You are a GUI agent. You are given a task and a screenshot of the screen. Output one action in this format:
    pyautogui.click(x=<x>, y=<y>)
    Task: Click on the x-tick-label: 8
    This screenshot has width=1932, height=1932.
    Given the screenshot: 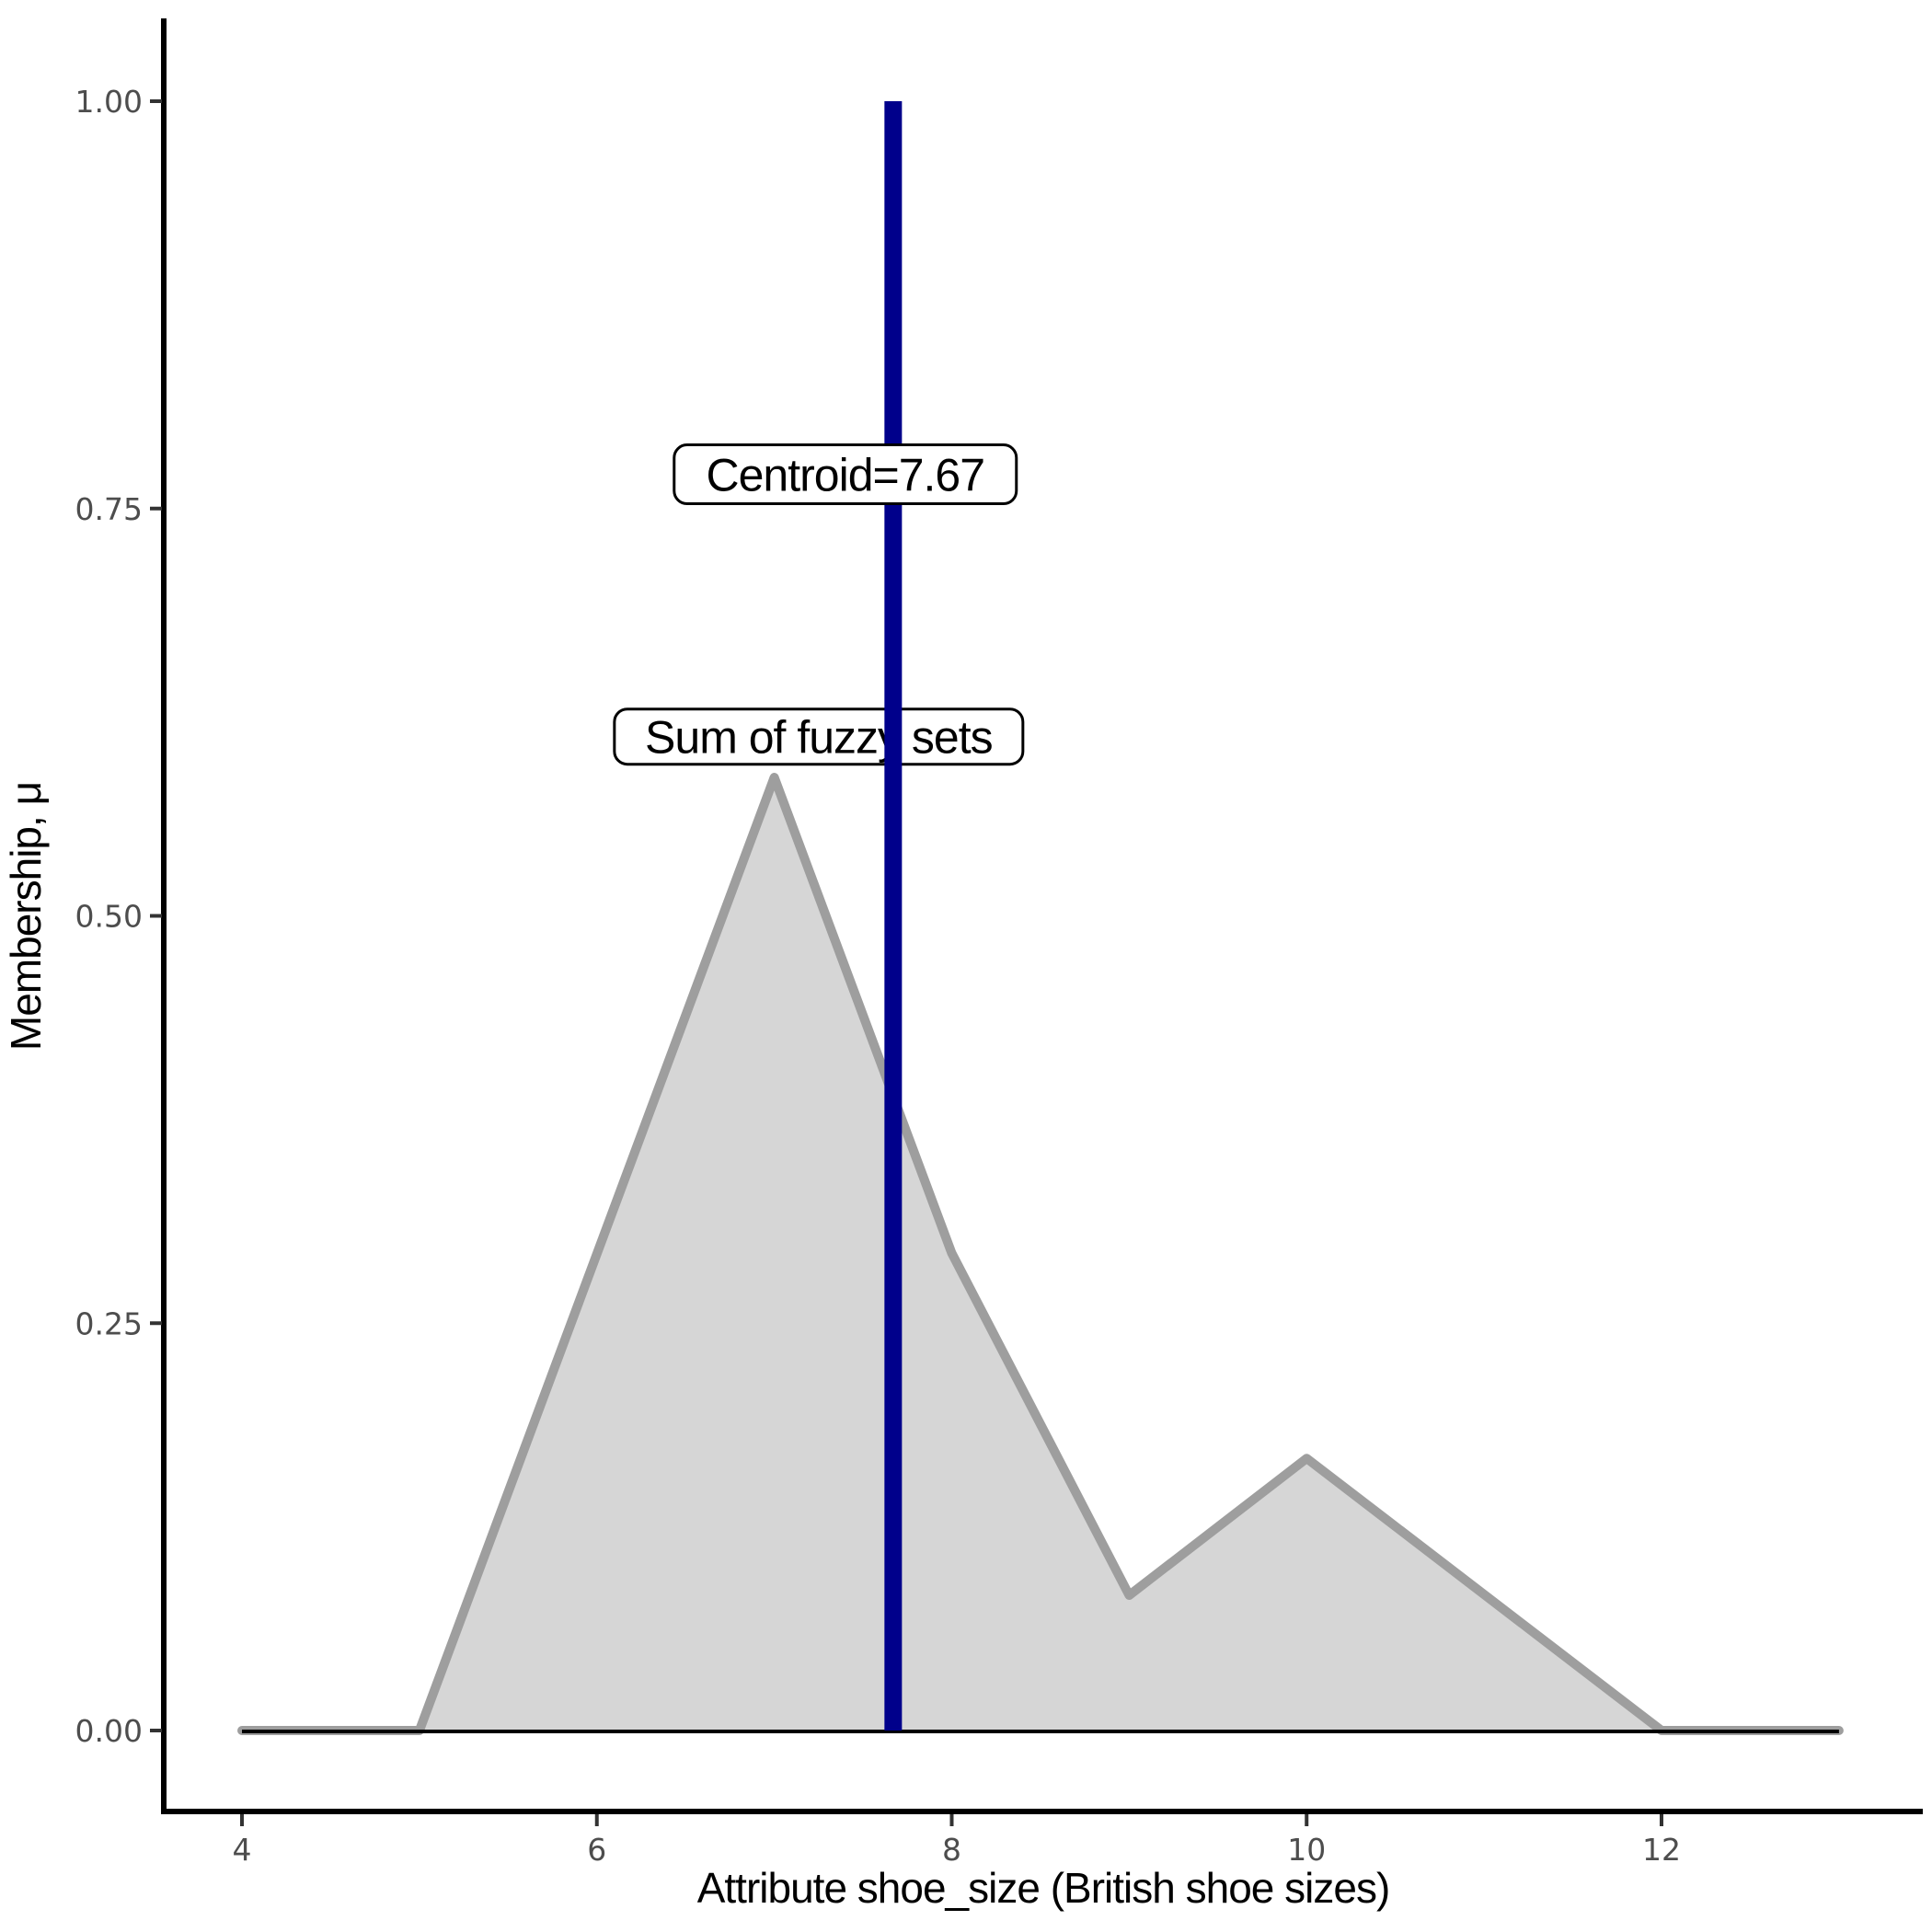 What is the action you would take?
    pyautogui.click(x=951, y=1850)
    